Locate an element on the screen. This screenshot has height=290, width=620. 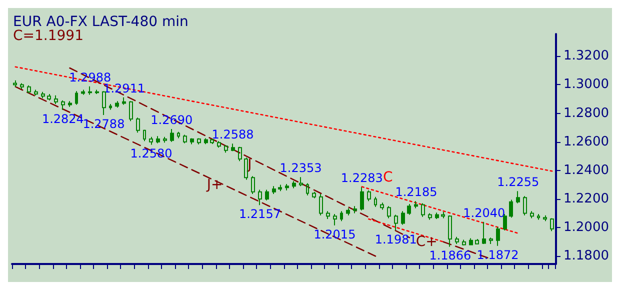
y-tick-label: 1.3000 is located at coordinates (587, 84).